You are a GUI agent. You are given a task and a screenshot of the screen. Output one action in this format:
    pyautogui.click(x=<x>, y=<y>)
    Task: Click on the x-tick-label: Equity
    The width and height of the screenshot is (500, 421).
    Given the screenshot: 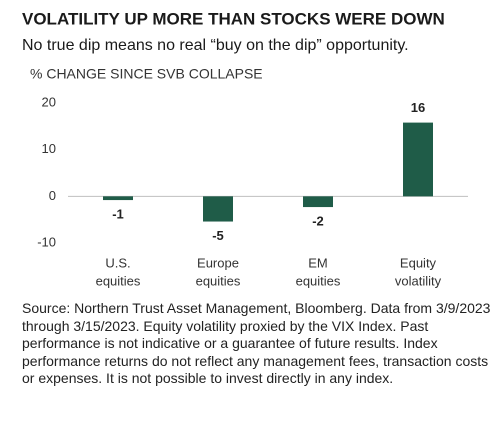 What is the action you would take?
    pyautogui.click(x=418, y=262)
    